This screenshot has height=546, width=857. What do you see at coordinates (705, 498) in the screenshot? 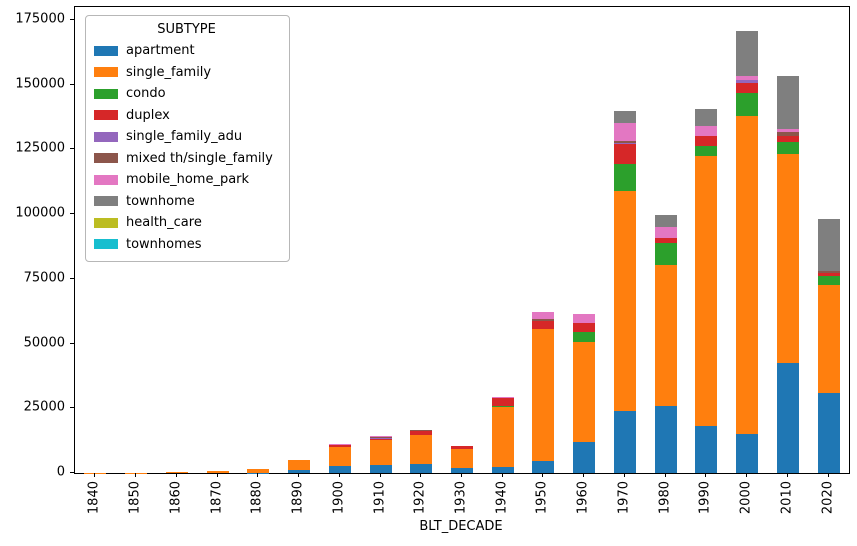
I see `x-tick-label: 1990` at bounding box center [705, 498].